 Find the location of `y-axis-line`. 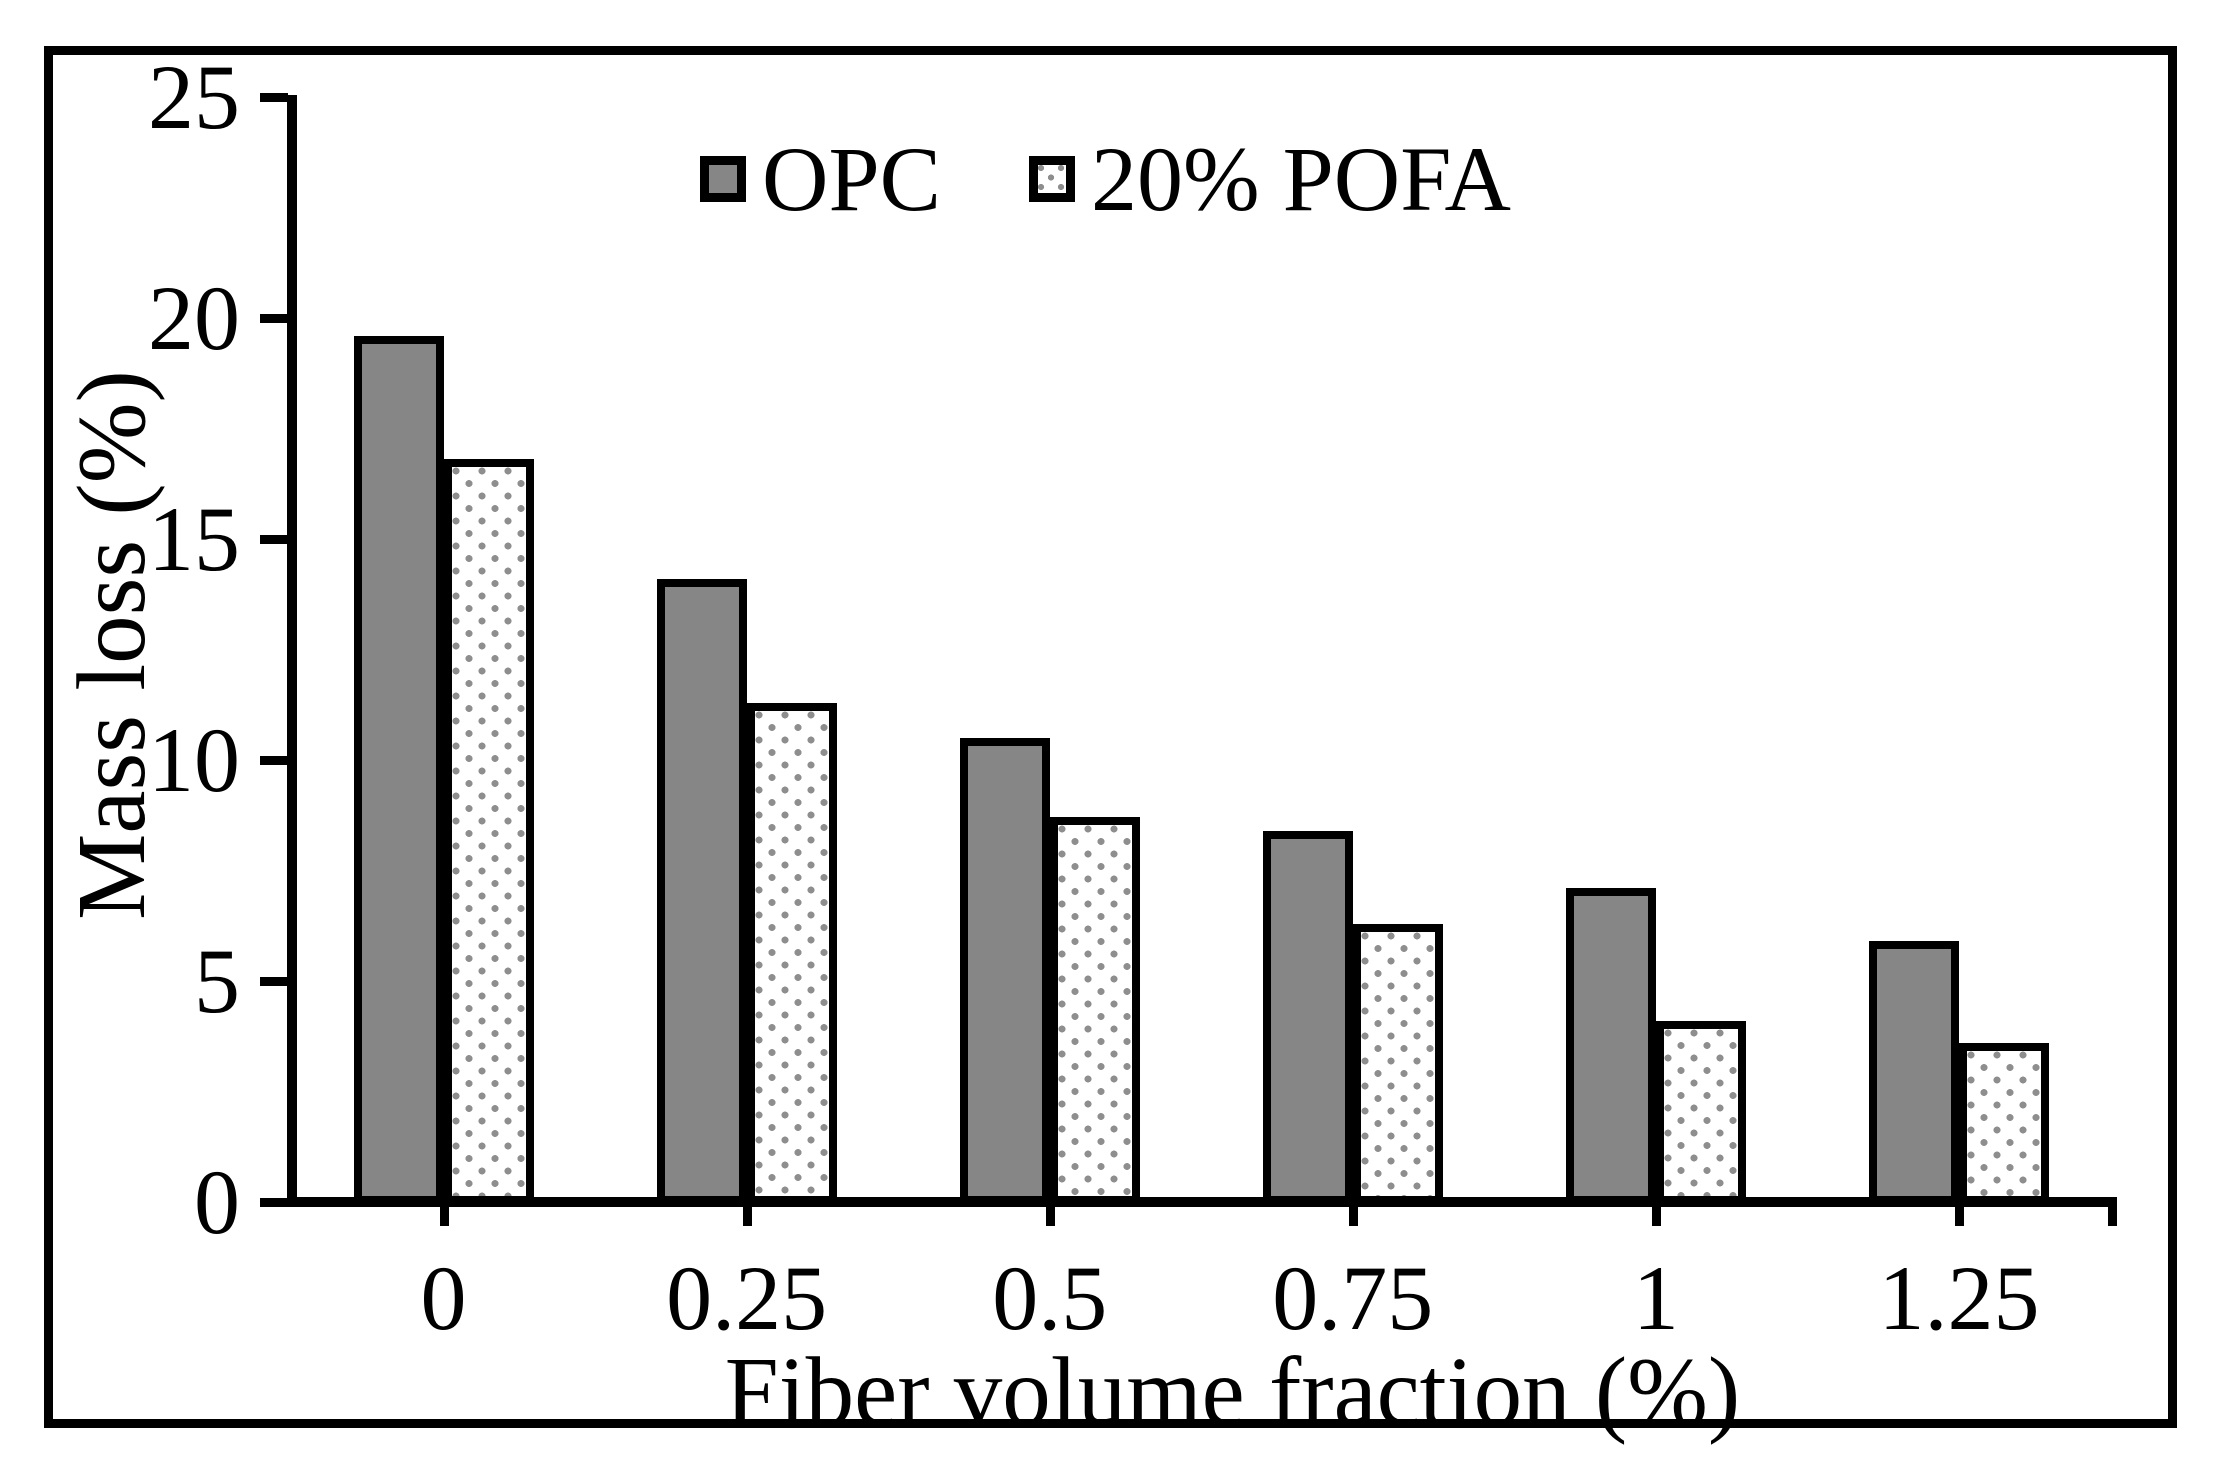

y-axis-line is located at coordinates (292, 651).